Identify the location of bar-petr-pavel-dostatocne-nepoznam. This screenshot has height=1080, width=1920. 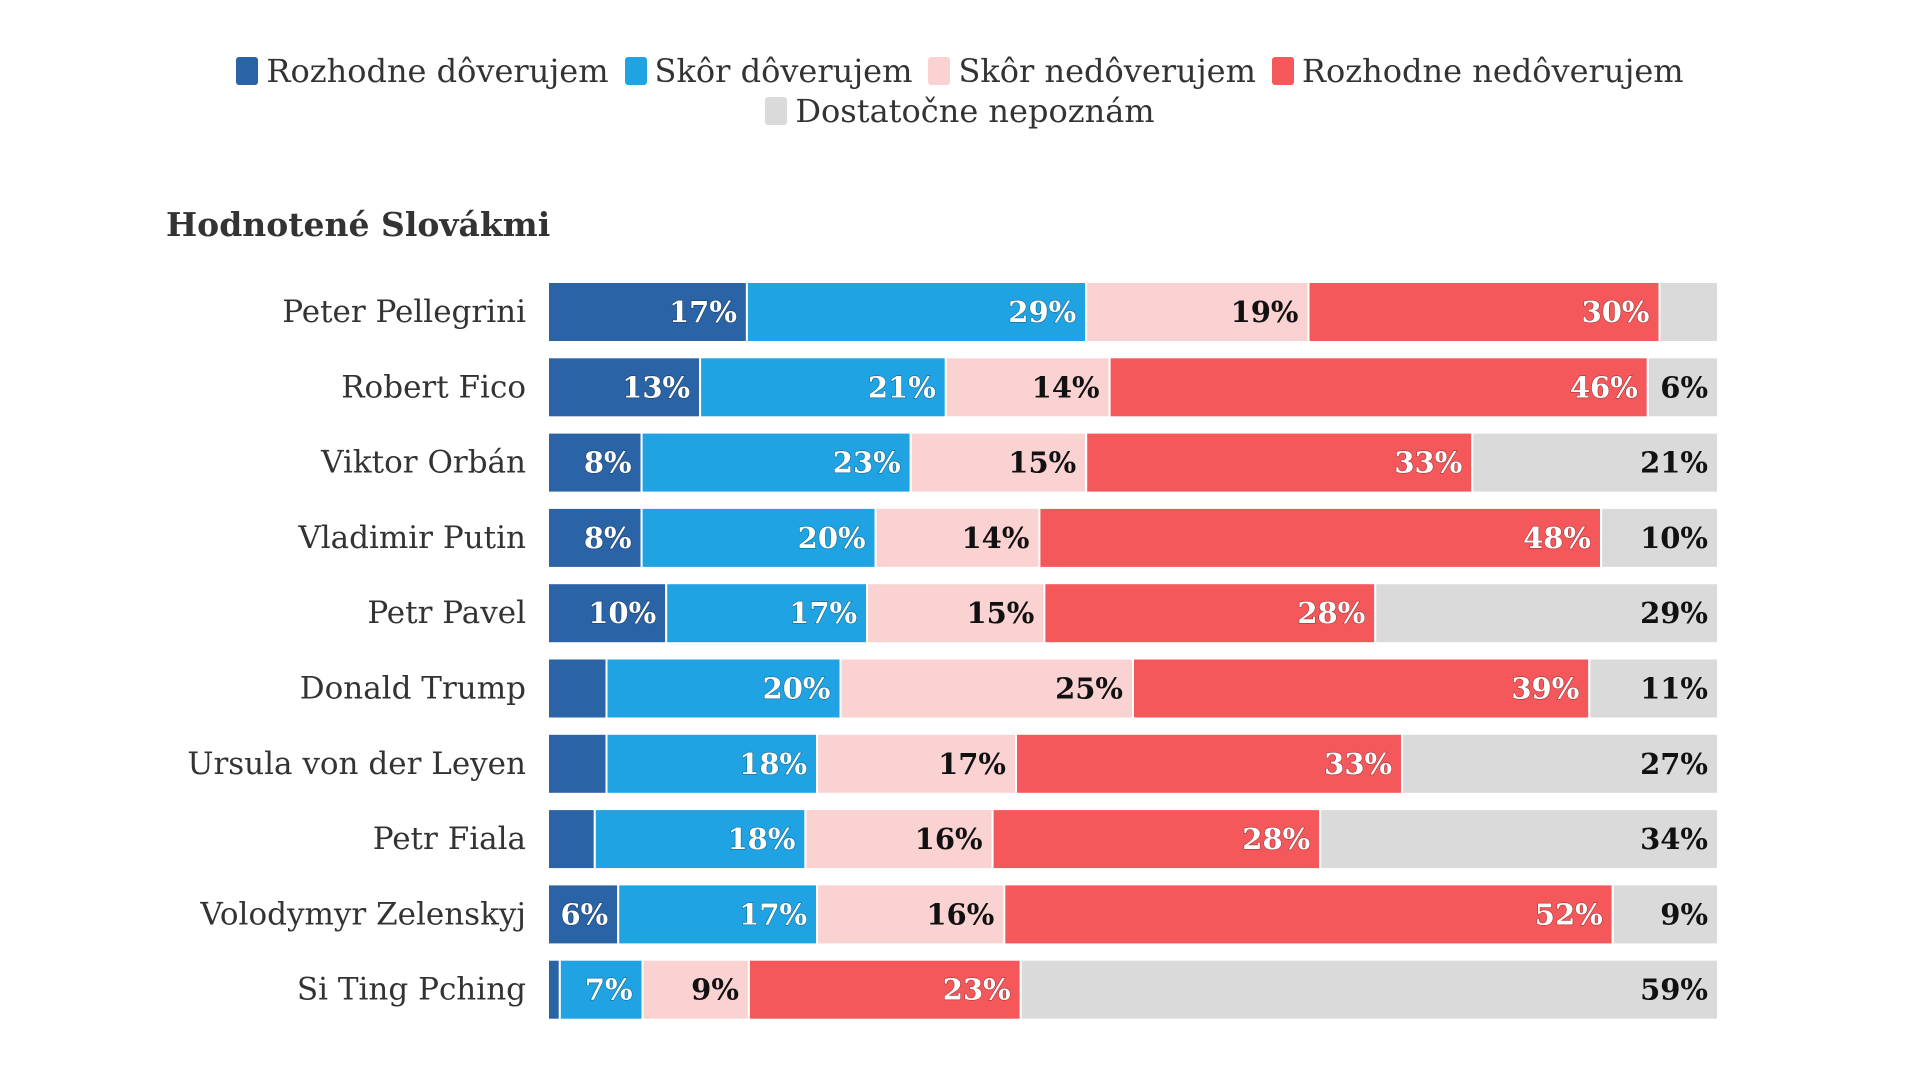
(1546, 613).